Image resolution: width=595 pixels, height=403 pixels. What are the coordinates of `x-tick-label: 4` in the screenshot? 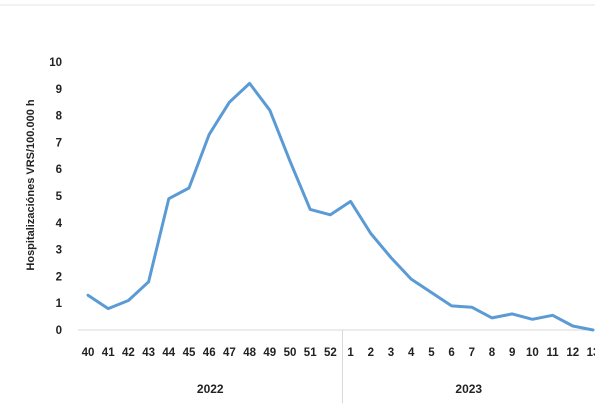 It's located at (411, 353).